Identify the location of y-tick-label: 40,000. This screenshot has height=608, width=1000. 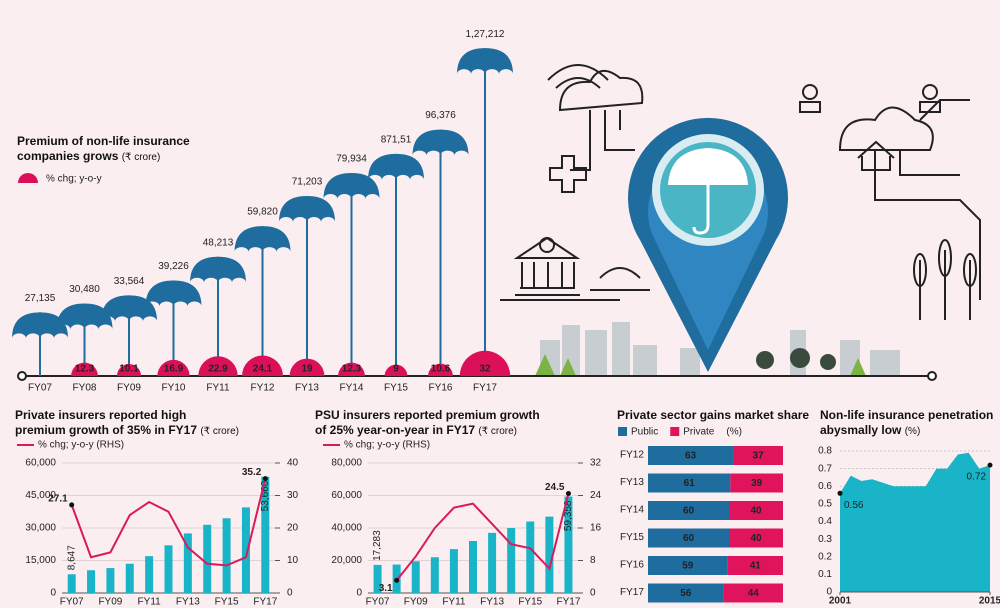
(346, 528).